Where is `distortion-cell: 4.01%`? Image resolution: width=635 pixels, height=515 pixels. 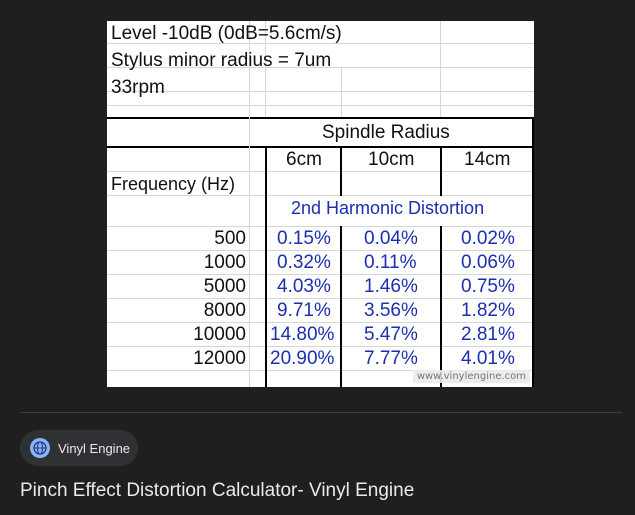 distortion-cell: 4.01% is located at coordinates (488, 358).